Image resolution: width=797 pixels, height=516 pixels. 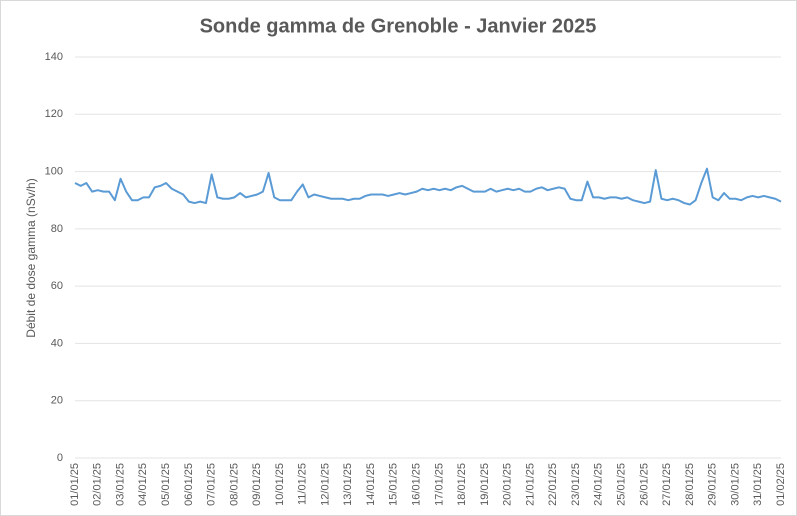 I want to click on x-tick-label: 24/01/25, so click(x=599, y=484).